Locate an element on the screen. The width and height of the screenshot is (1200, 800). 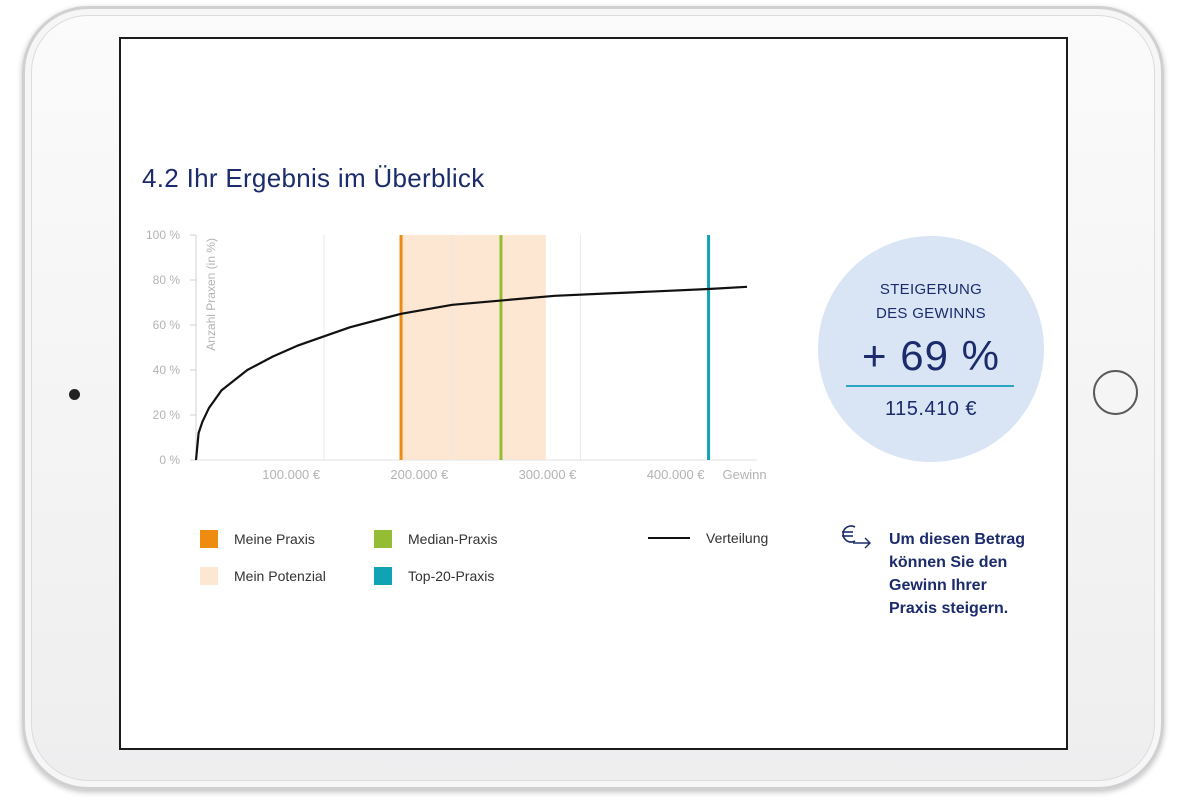
legend-swatch-top20-praxis is located at coordinates (383, 576).